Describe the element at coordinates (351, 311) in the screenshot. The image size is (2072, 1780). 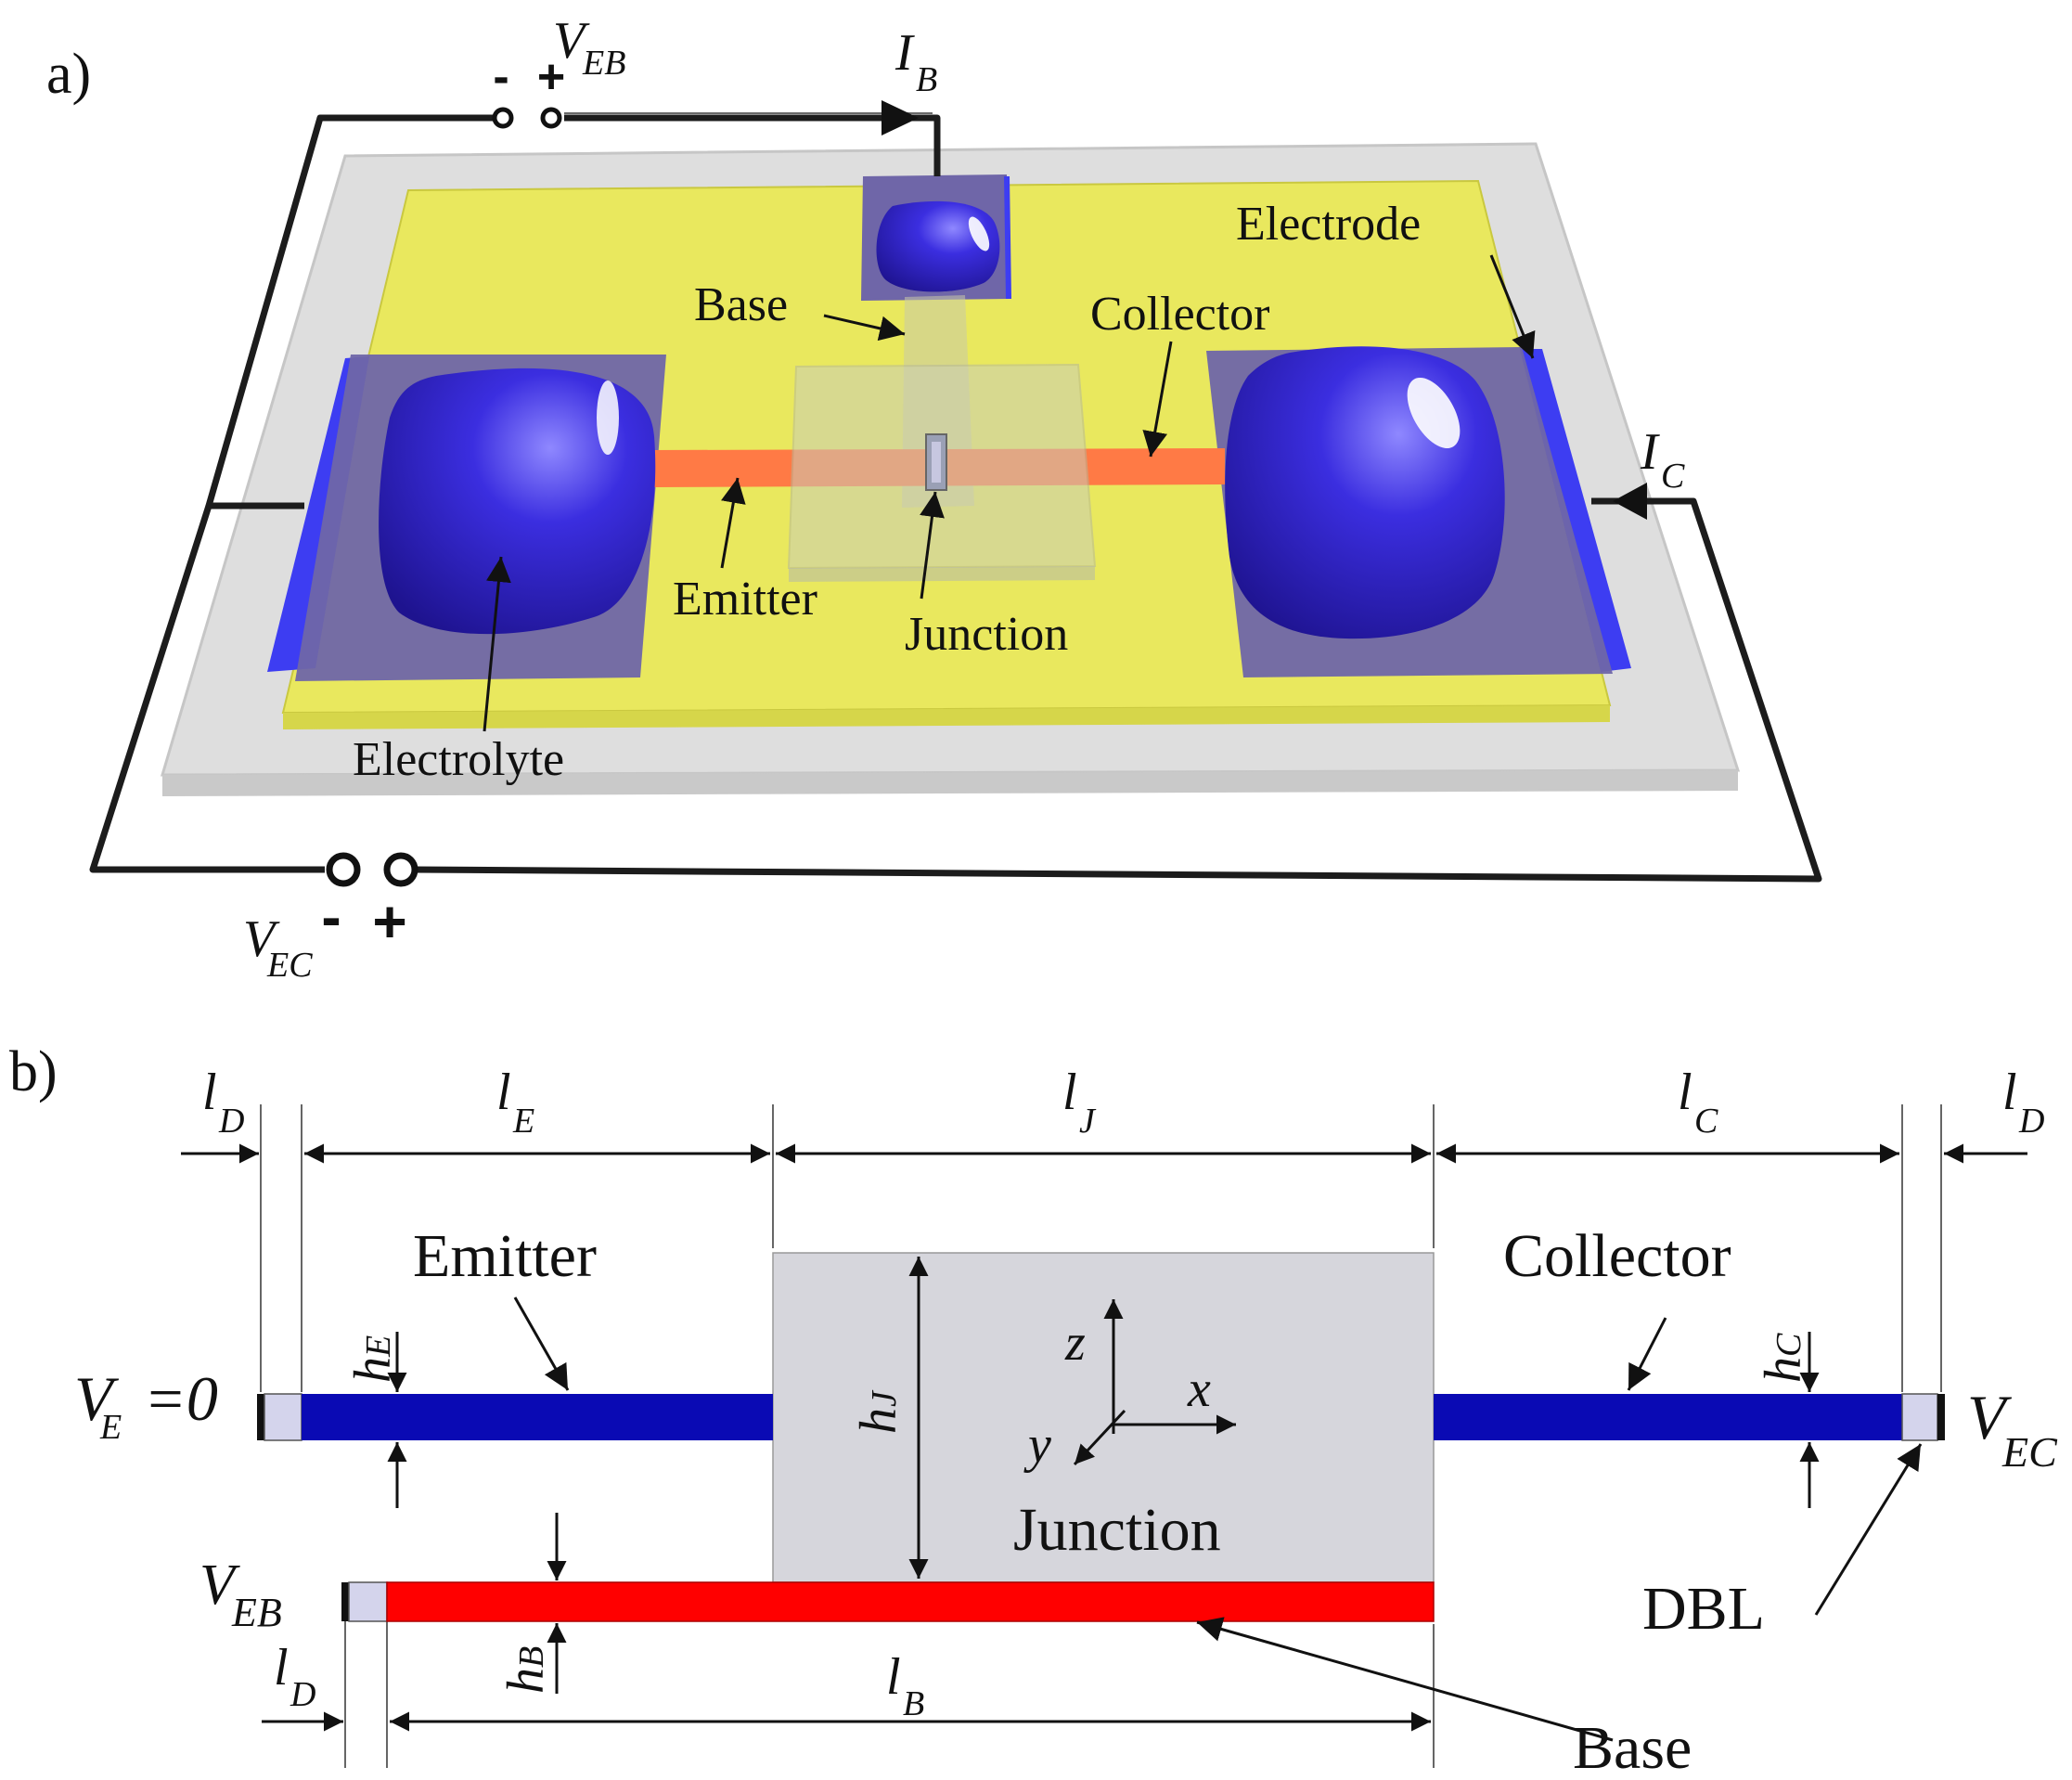
I see `veb-wire-left` at that location.